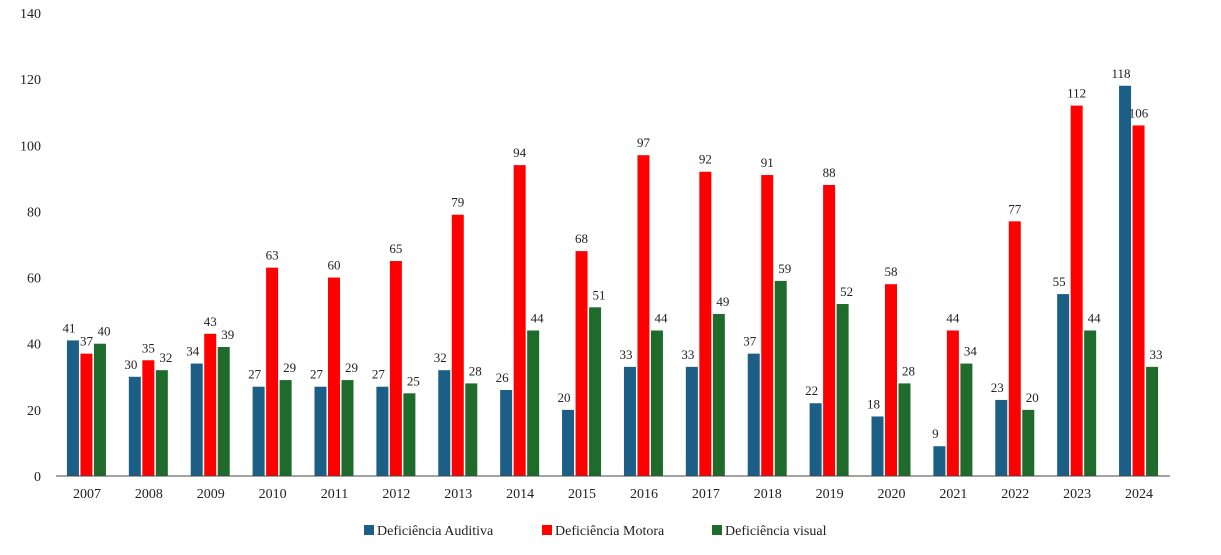 The height and width of the screenshot is (555, 1221). I want to click on data-label: 88, so click(829, 172).